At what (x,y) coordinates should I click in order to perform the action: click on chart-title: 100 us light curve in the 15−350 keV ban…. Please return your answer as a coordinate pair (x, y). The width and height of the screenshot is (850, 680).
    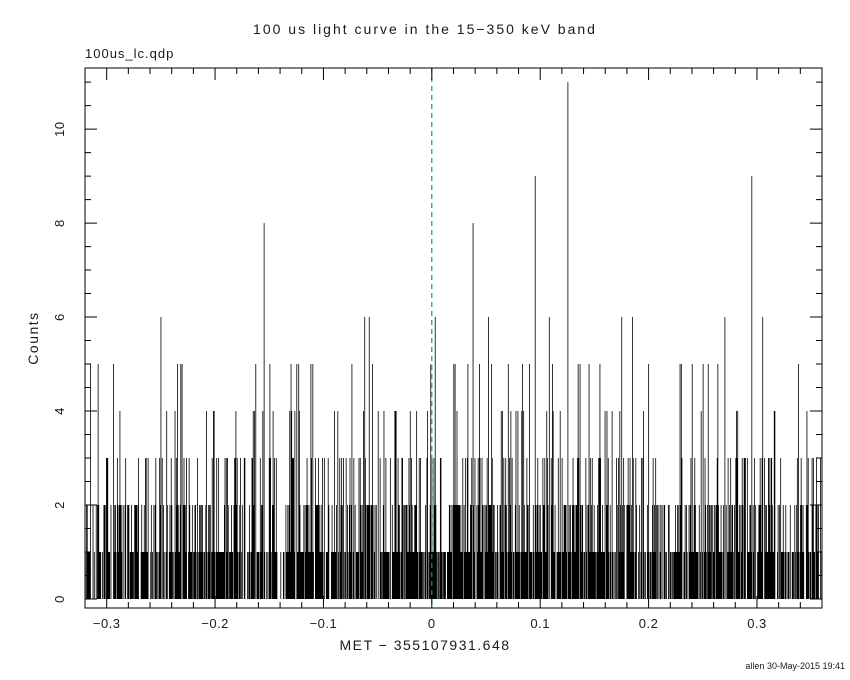
    Looking at the image, I should click on (425, 29).